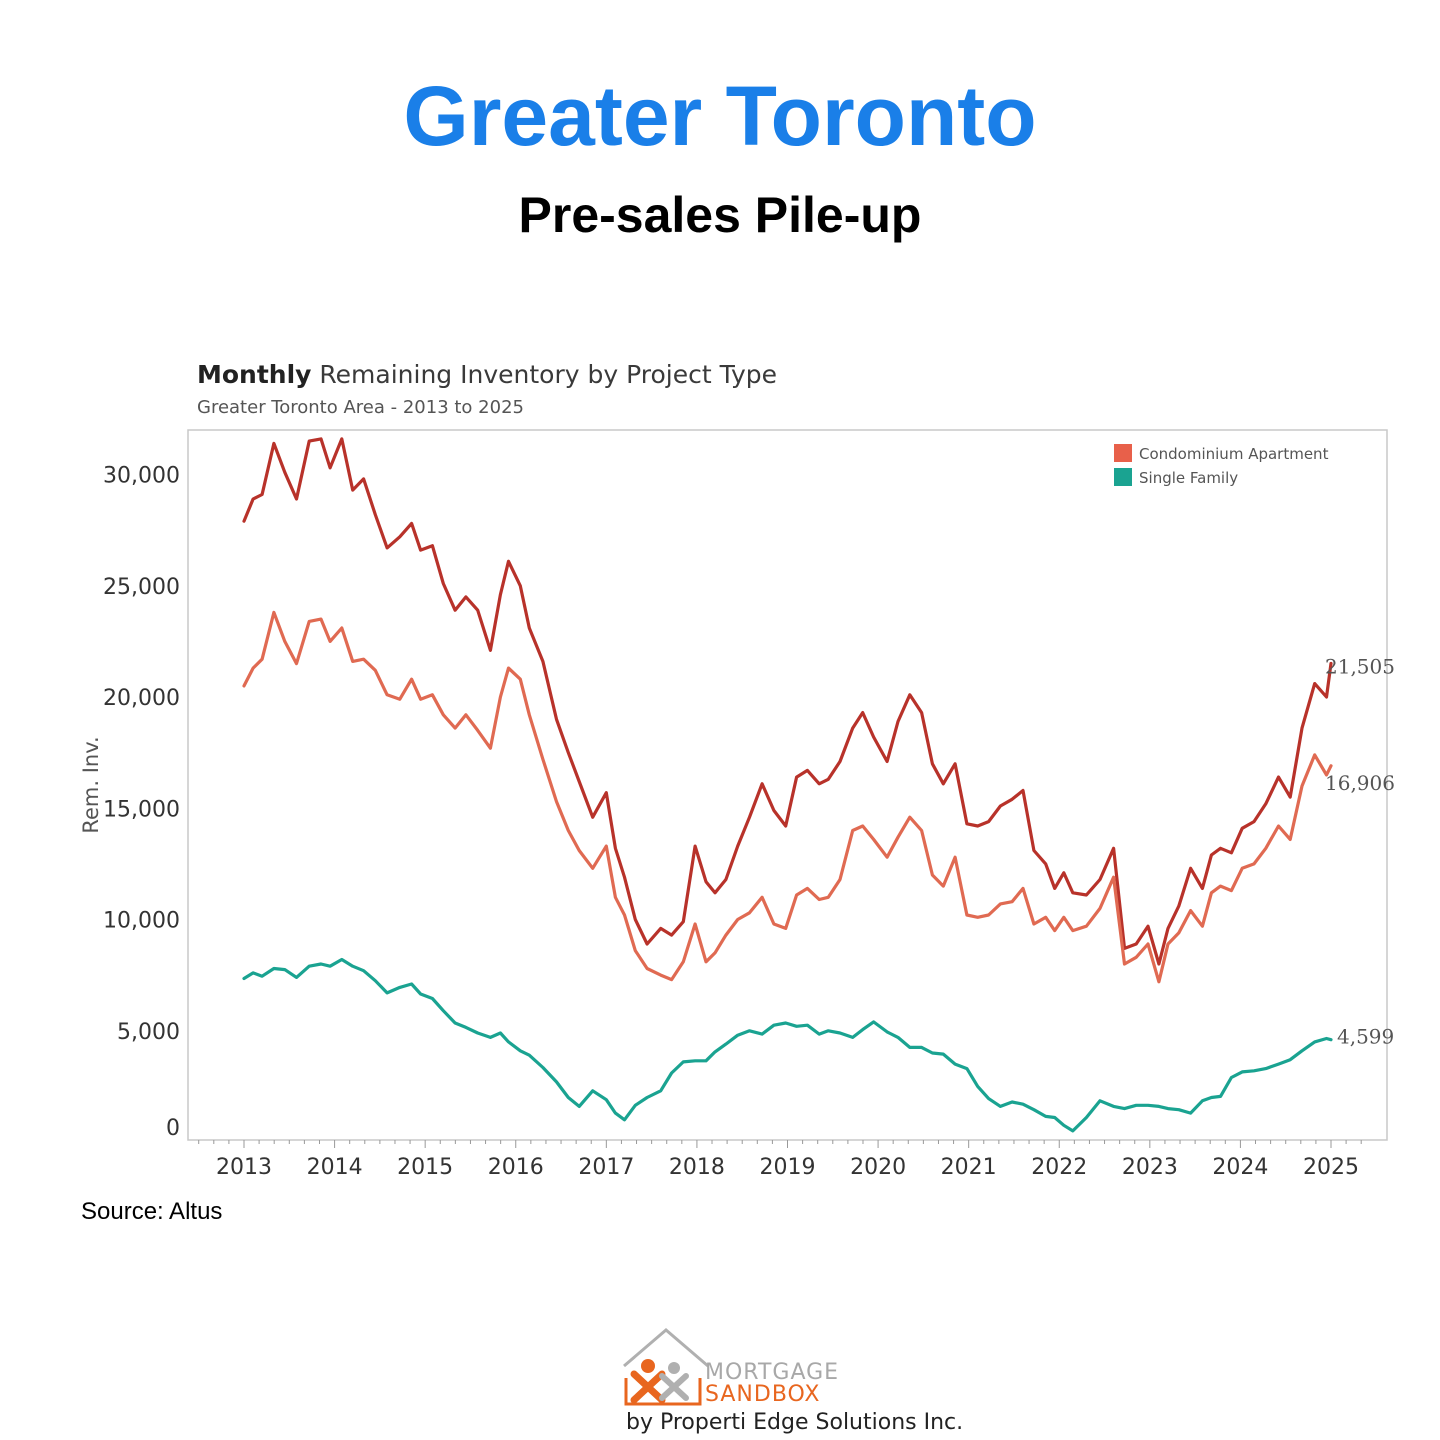 This screenshot has width=1440, height=1440. Describe the element at coordinates (1123, 453) in the screenshot. I see `legend-swatch-condominium` at that location.